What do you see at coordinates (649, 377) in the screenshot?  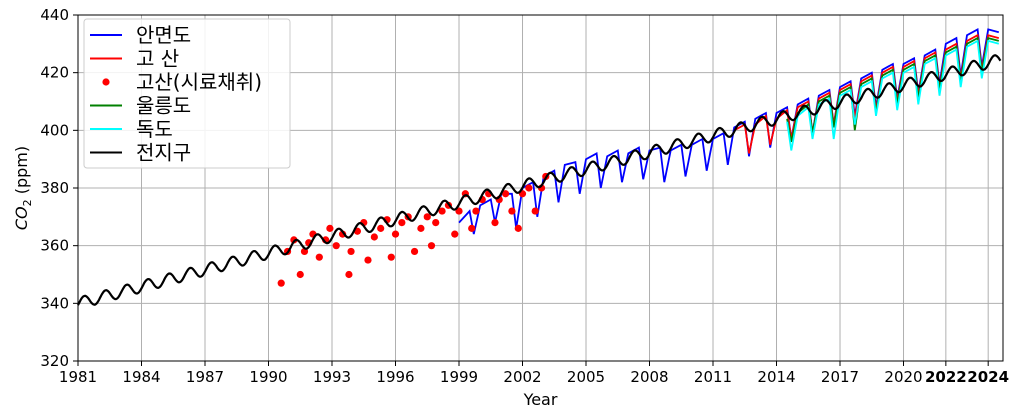 I see `x-tick-label: 2008` at bounding box center [649, 377].